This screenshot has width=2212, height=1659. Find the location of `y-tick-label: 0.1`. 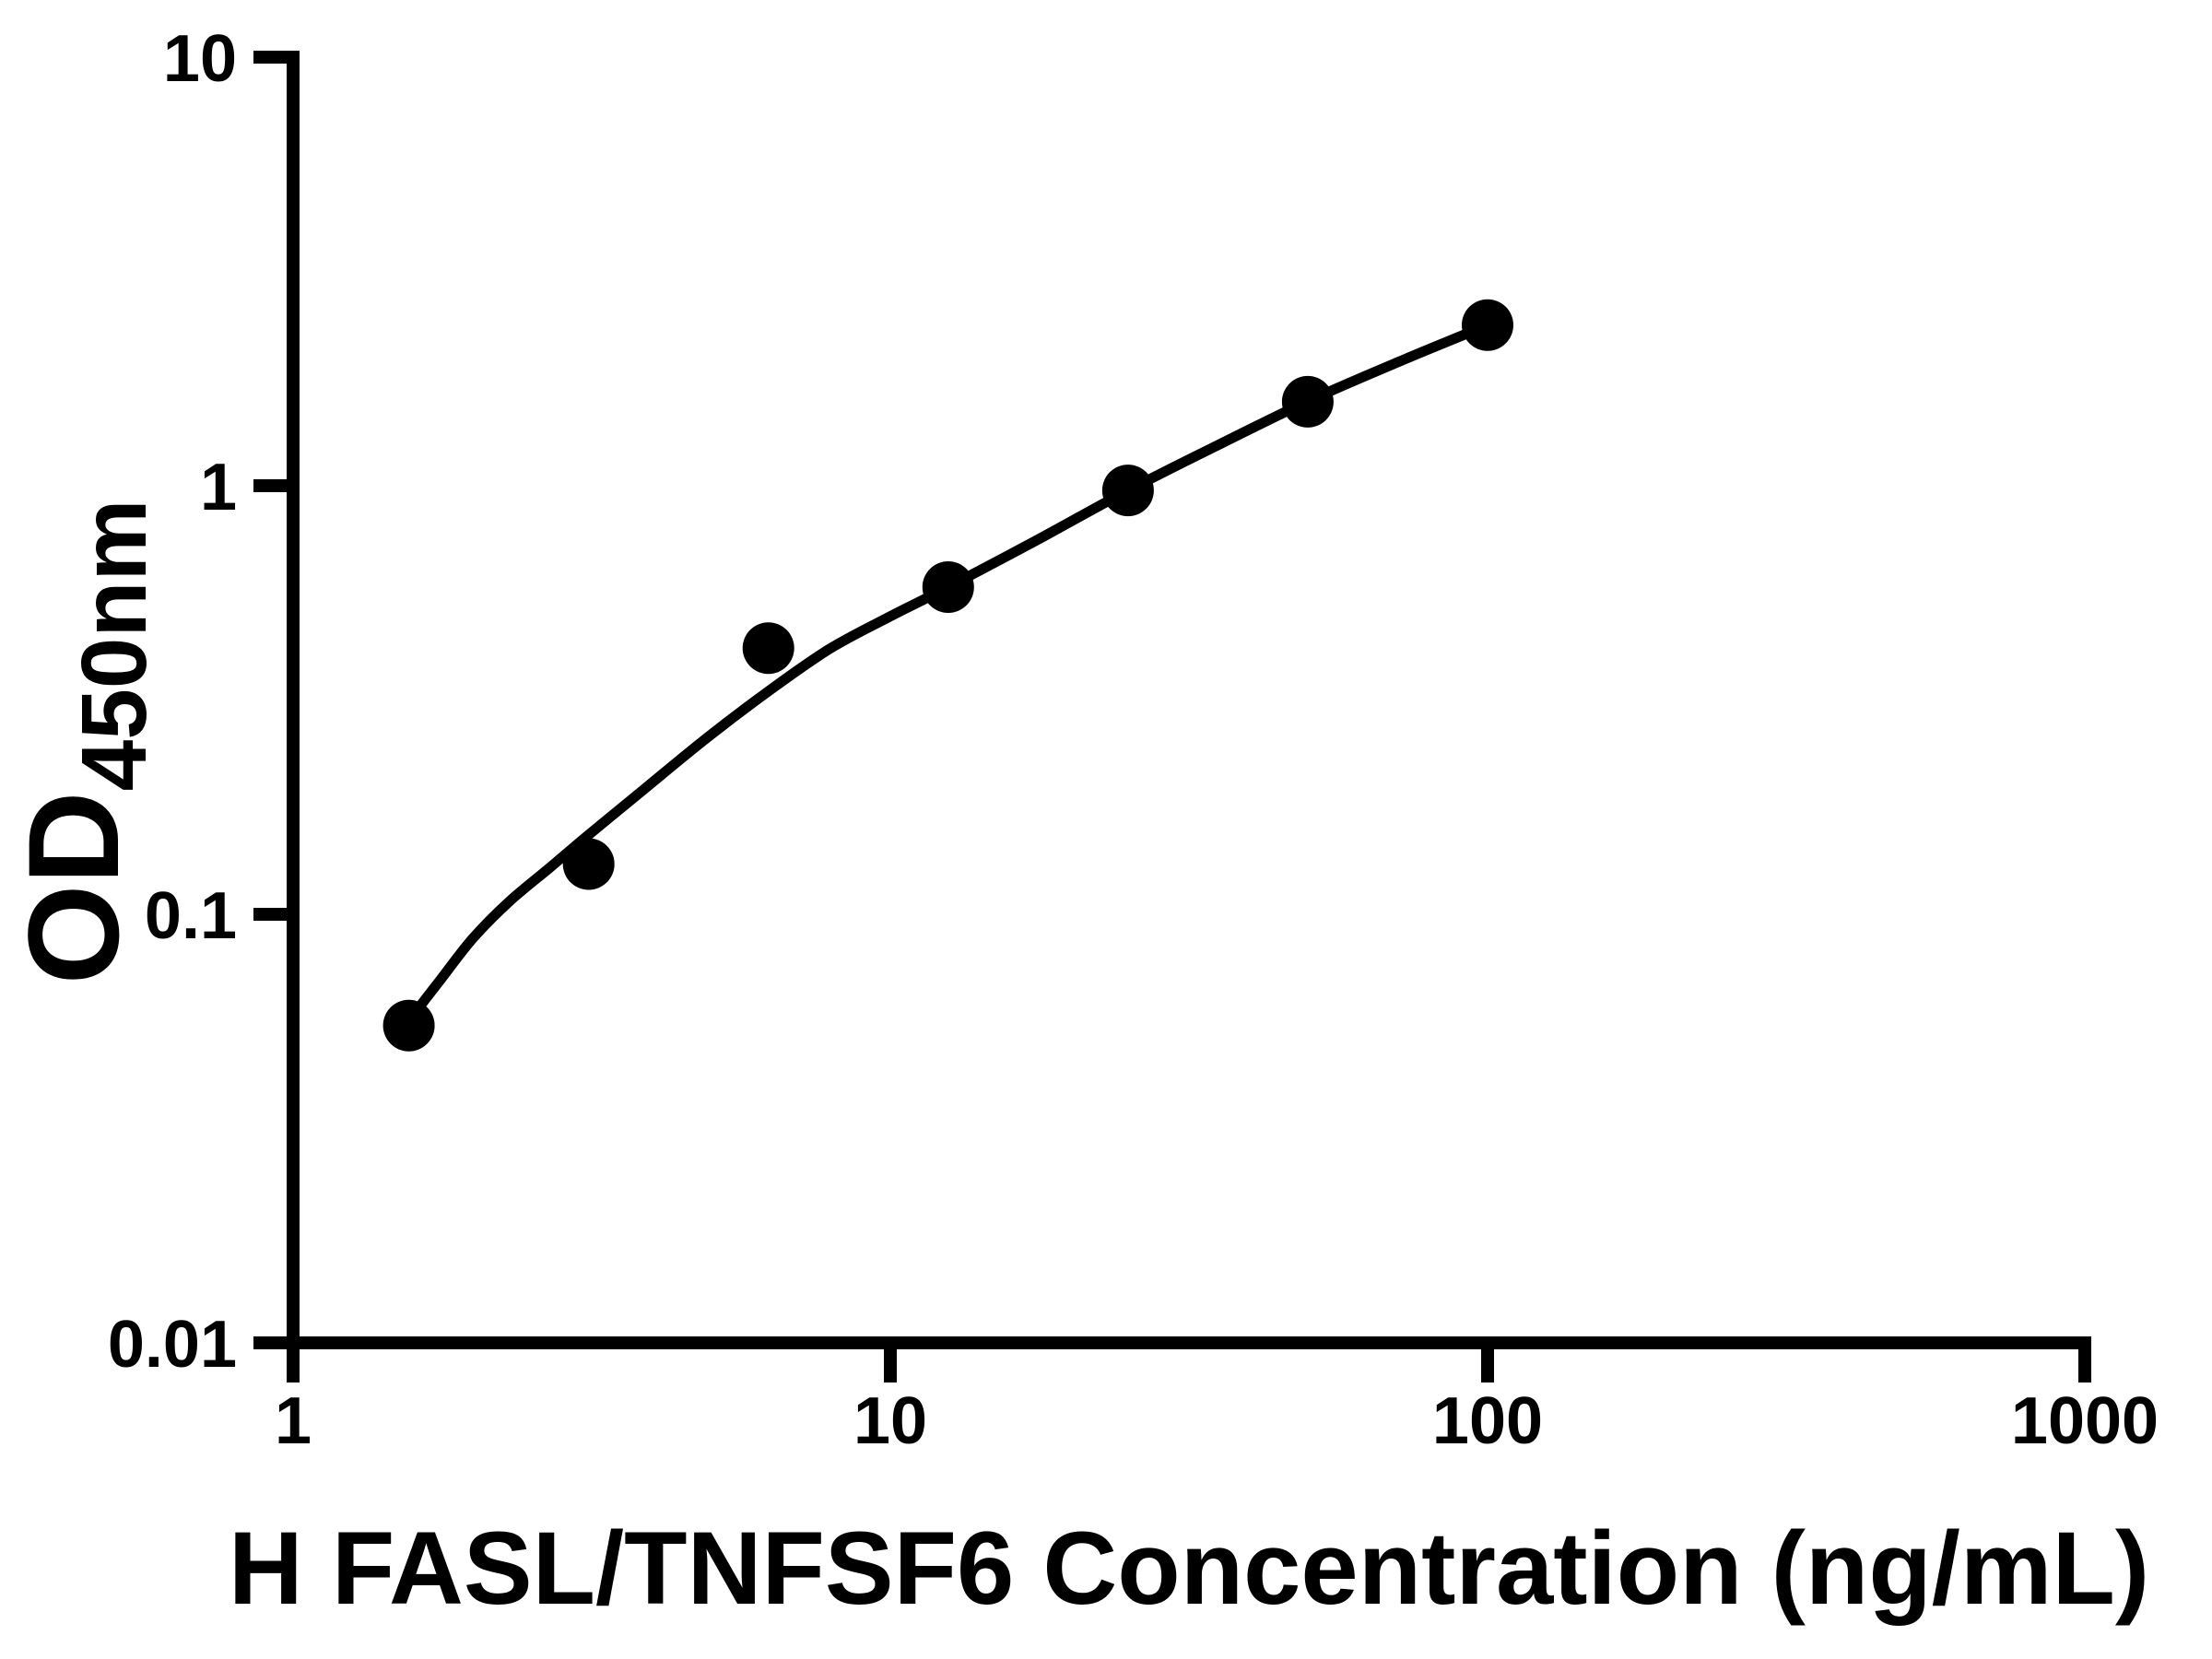

y-tick-label: 0.1 is located at coordinates (191, 916).